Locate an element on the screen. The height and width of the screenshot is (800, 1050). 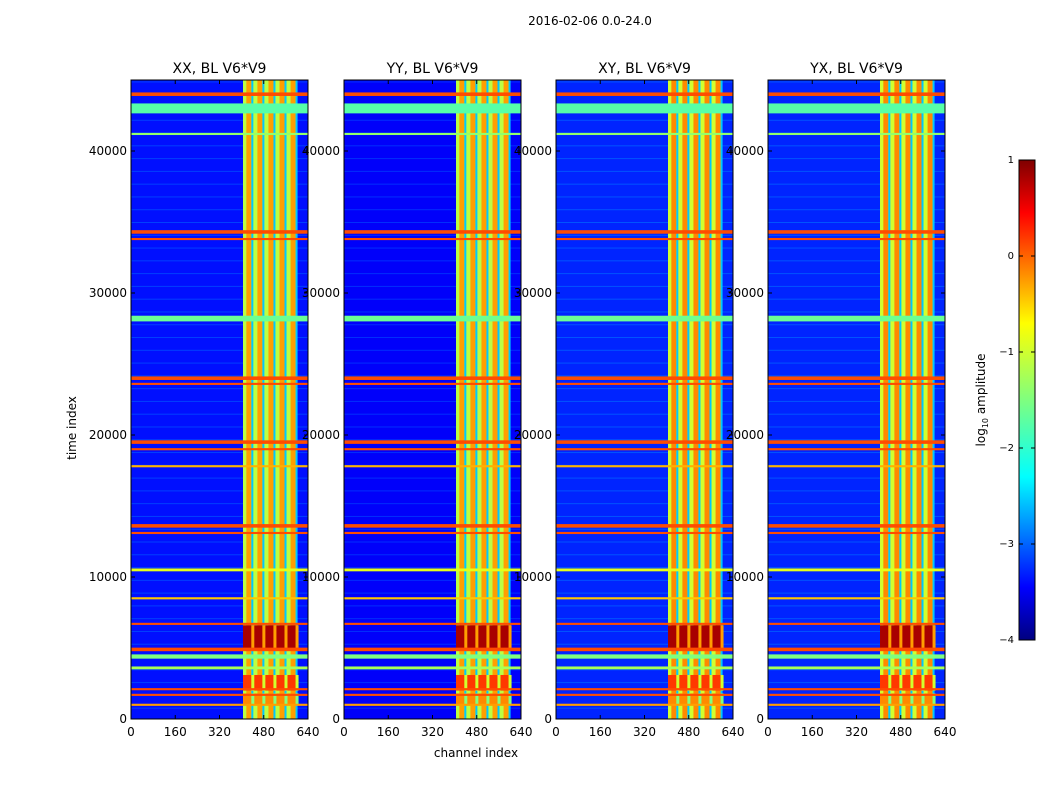
x-tick-label: 480 is located at coordinates (688, 732).